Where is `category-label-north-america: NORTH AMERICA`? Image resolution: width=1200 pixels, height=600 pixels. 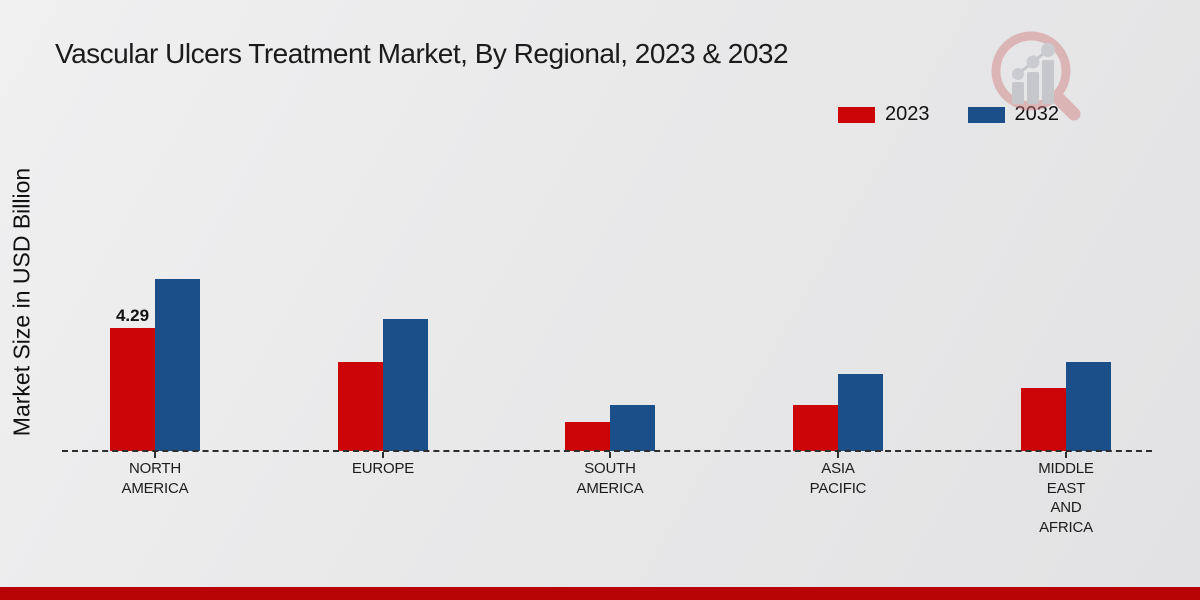 category-label-north-america: NORTH AMERICA is located at coordinates (155, 478).